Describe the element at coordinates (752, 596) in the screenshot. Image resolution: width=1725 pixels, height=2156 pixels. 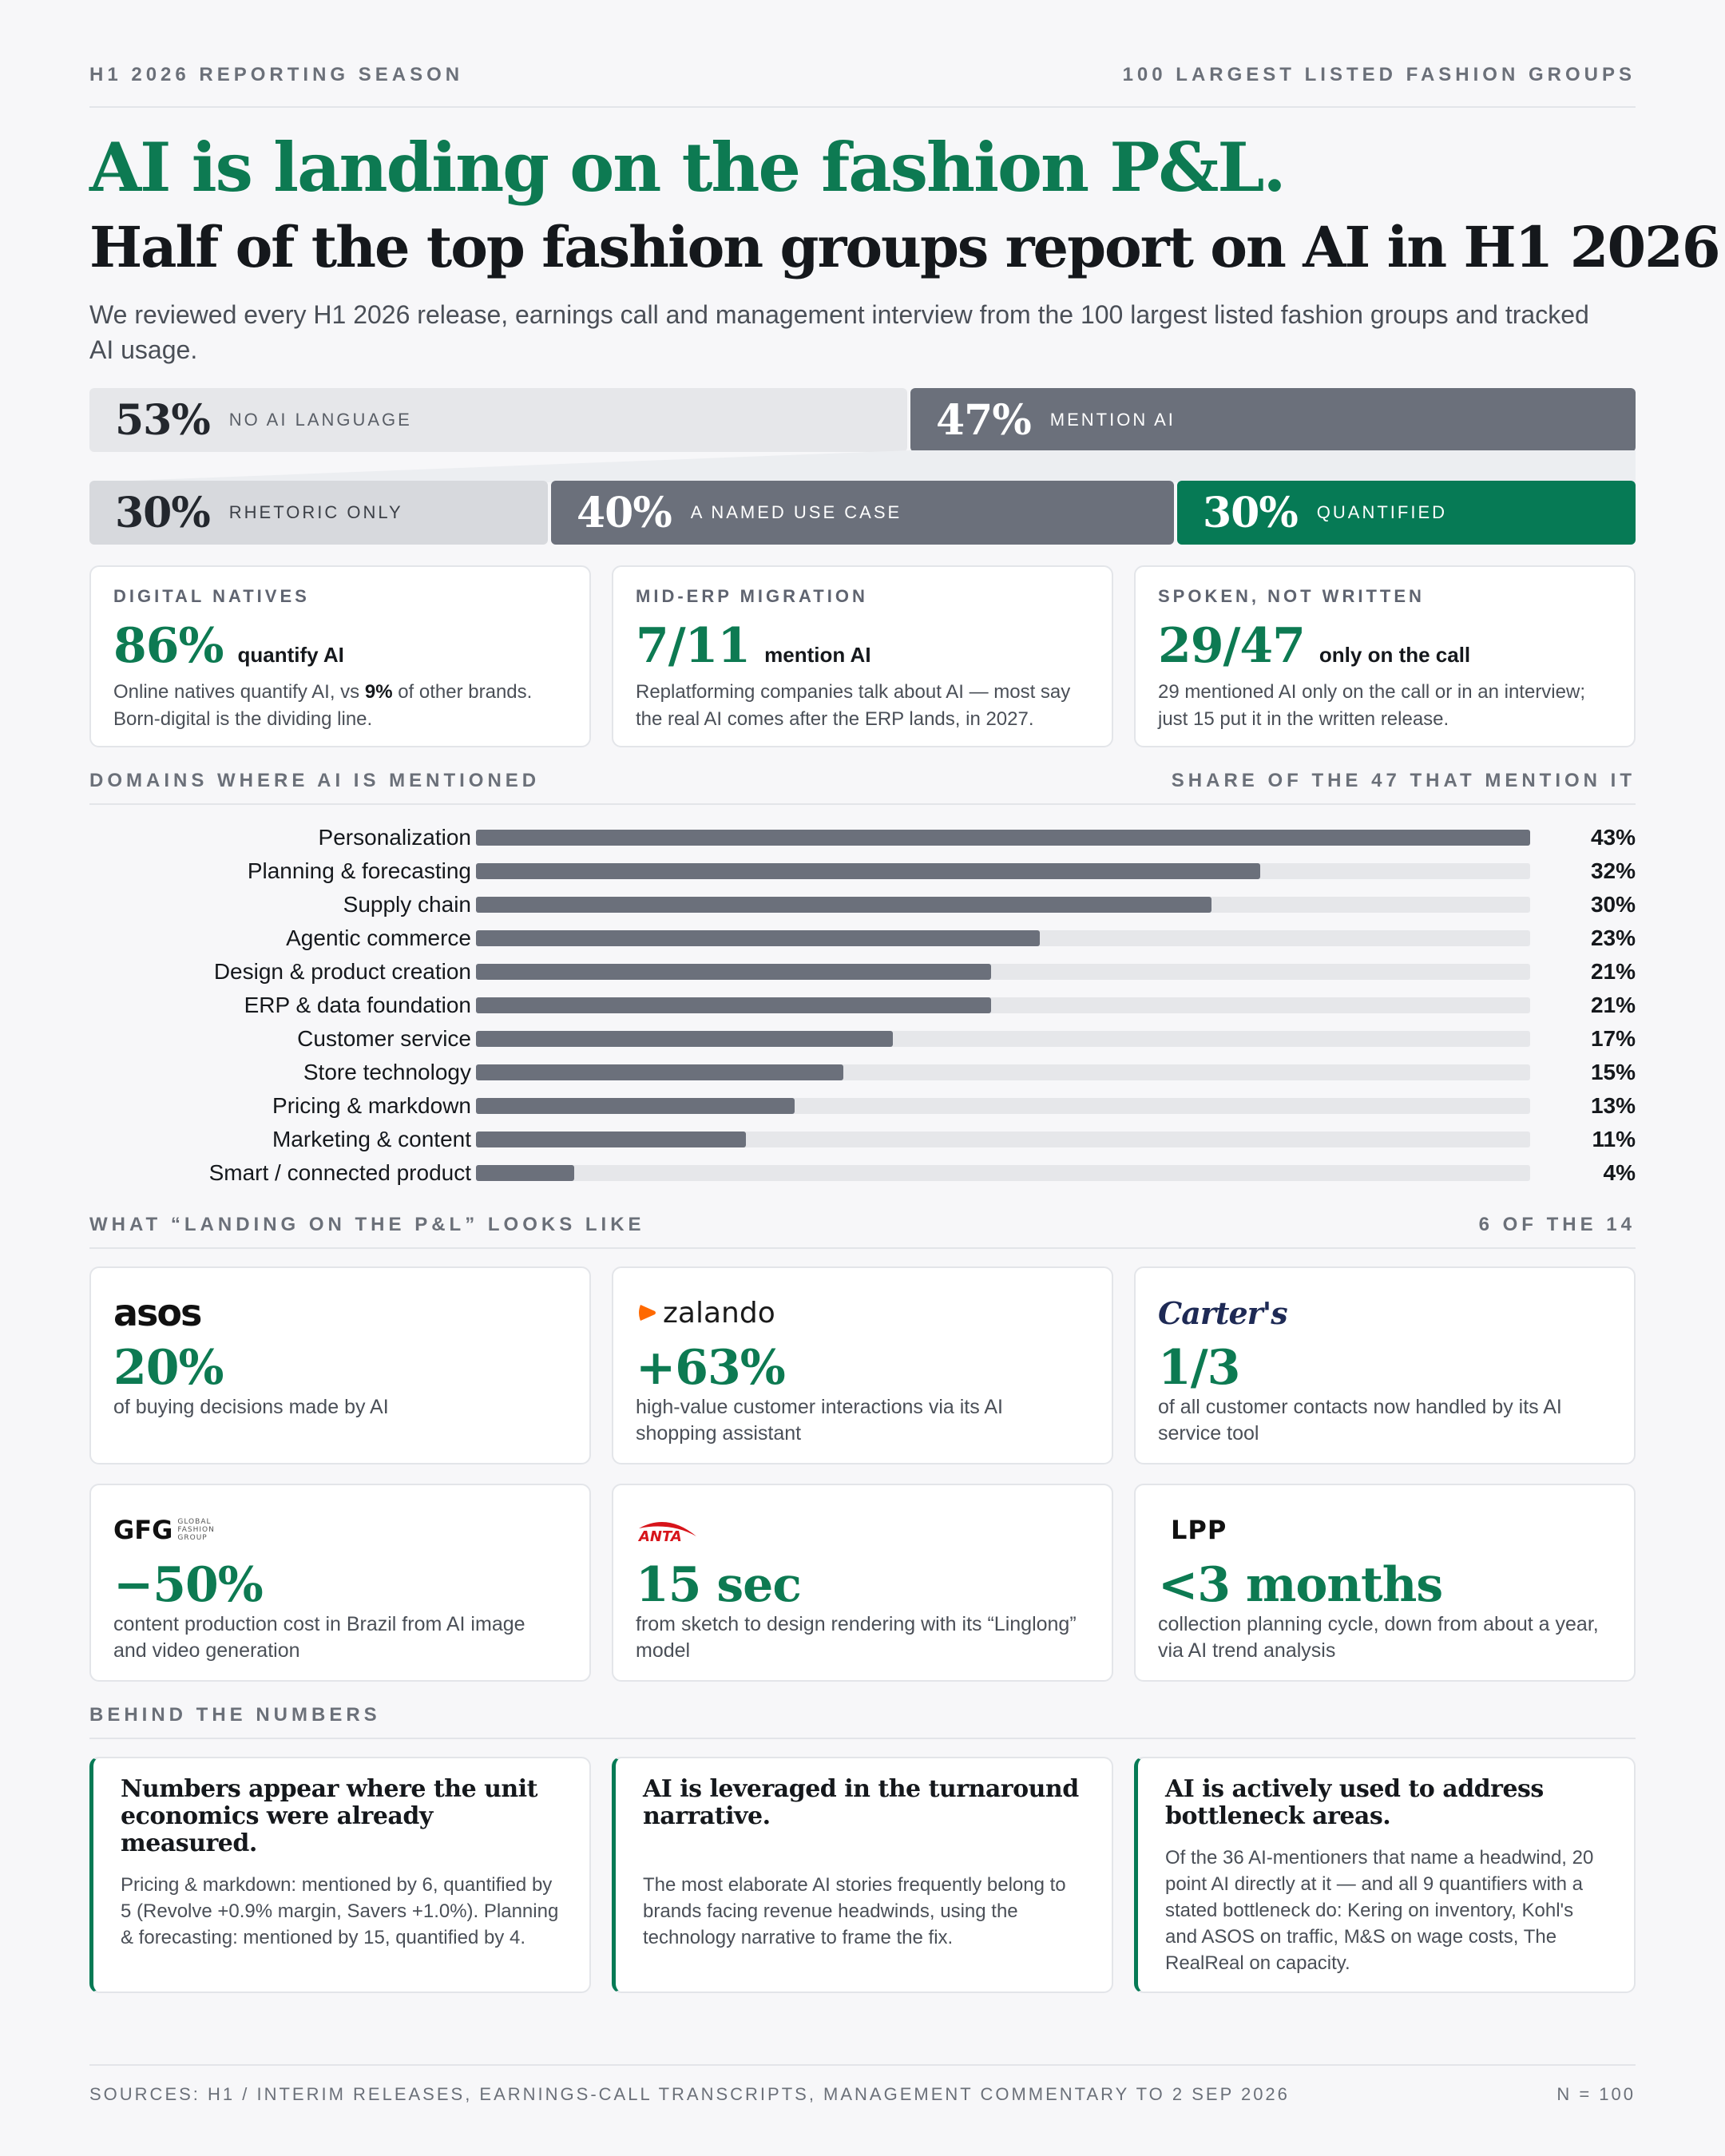
I see `stat-kicker: MID-ERP MIGRATION` at that location.